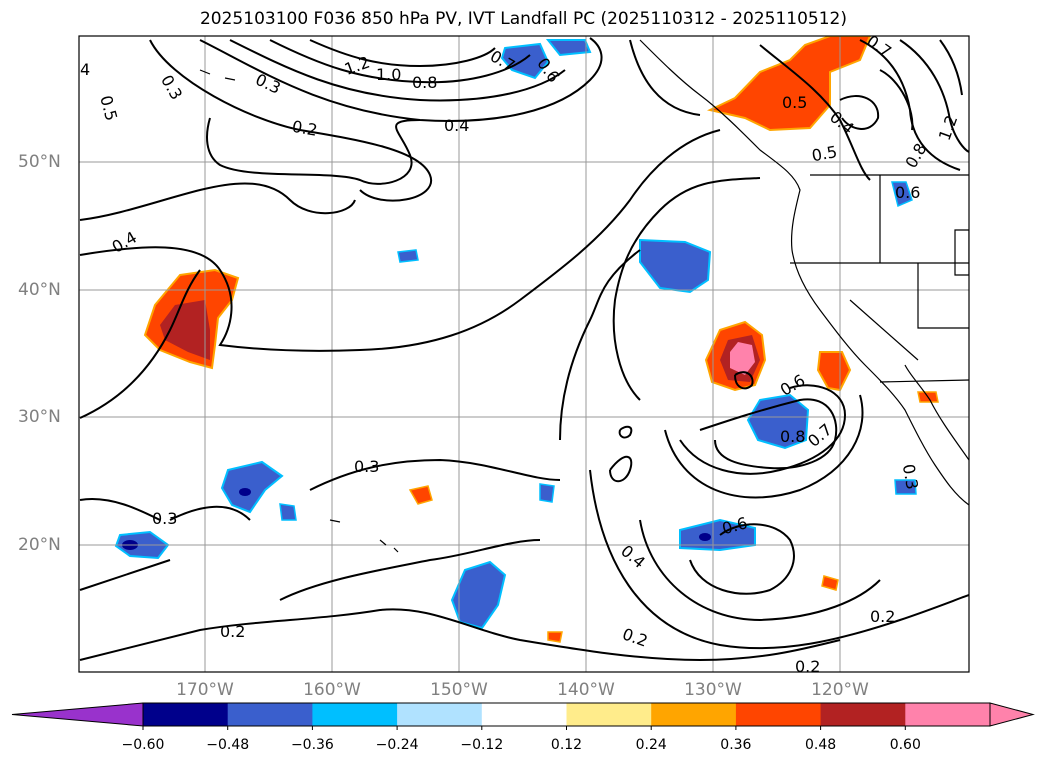 This screenshot has width=1047, height=765. What do you see at coordinates (778, 421) in the screenshot?
I see `negative-anomaly-subtropical` at bounding box center [778, 421].